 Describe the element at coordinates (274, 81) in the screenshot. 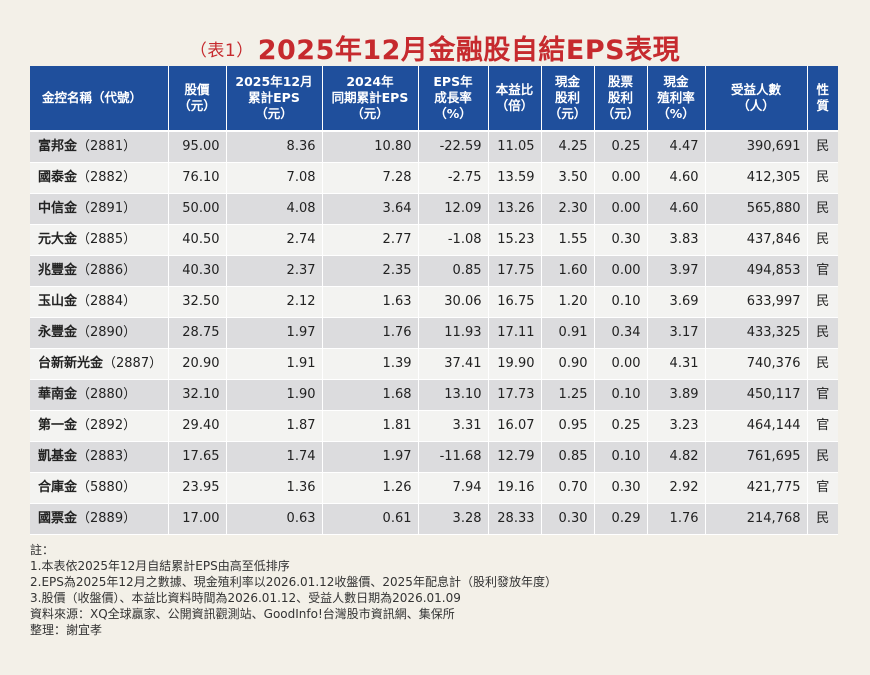

I see `header-eps-2025-line: 2025年12月` at that location.